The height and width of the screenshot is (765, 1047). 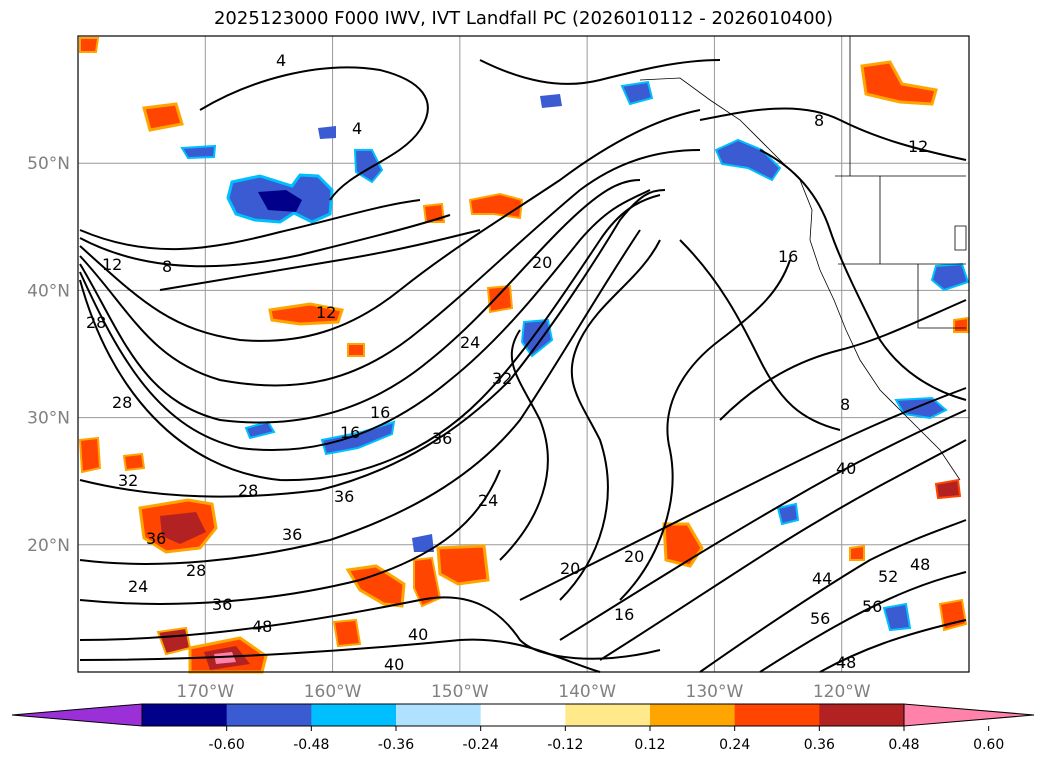 I want to click on colorbar-tick-label: 0.36, so click(x=819, y=745).